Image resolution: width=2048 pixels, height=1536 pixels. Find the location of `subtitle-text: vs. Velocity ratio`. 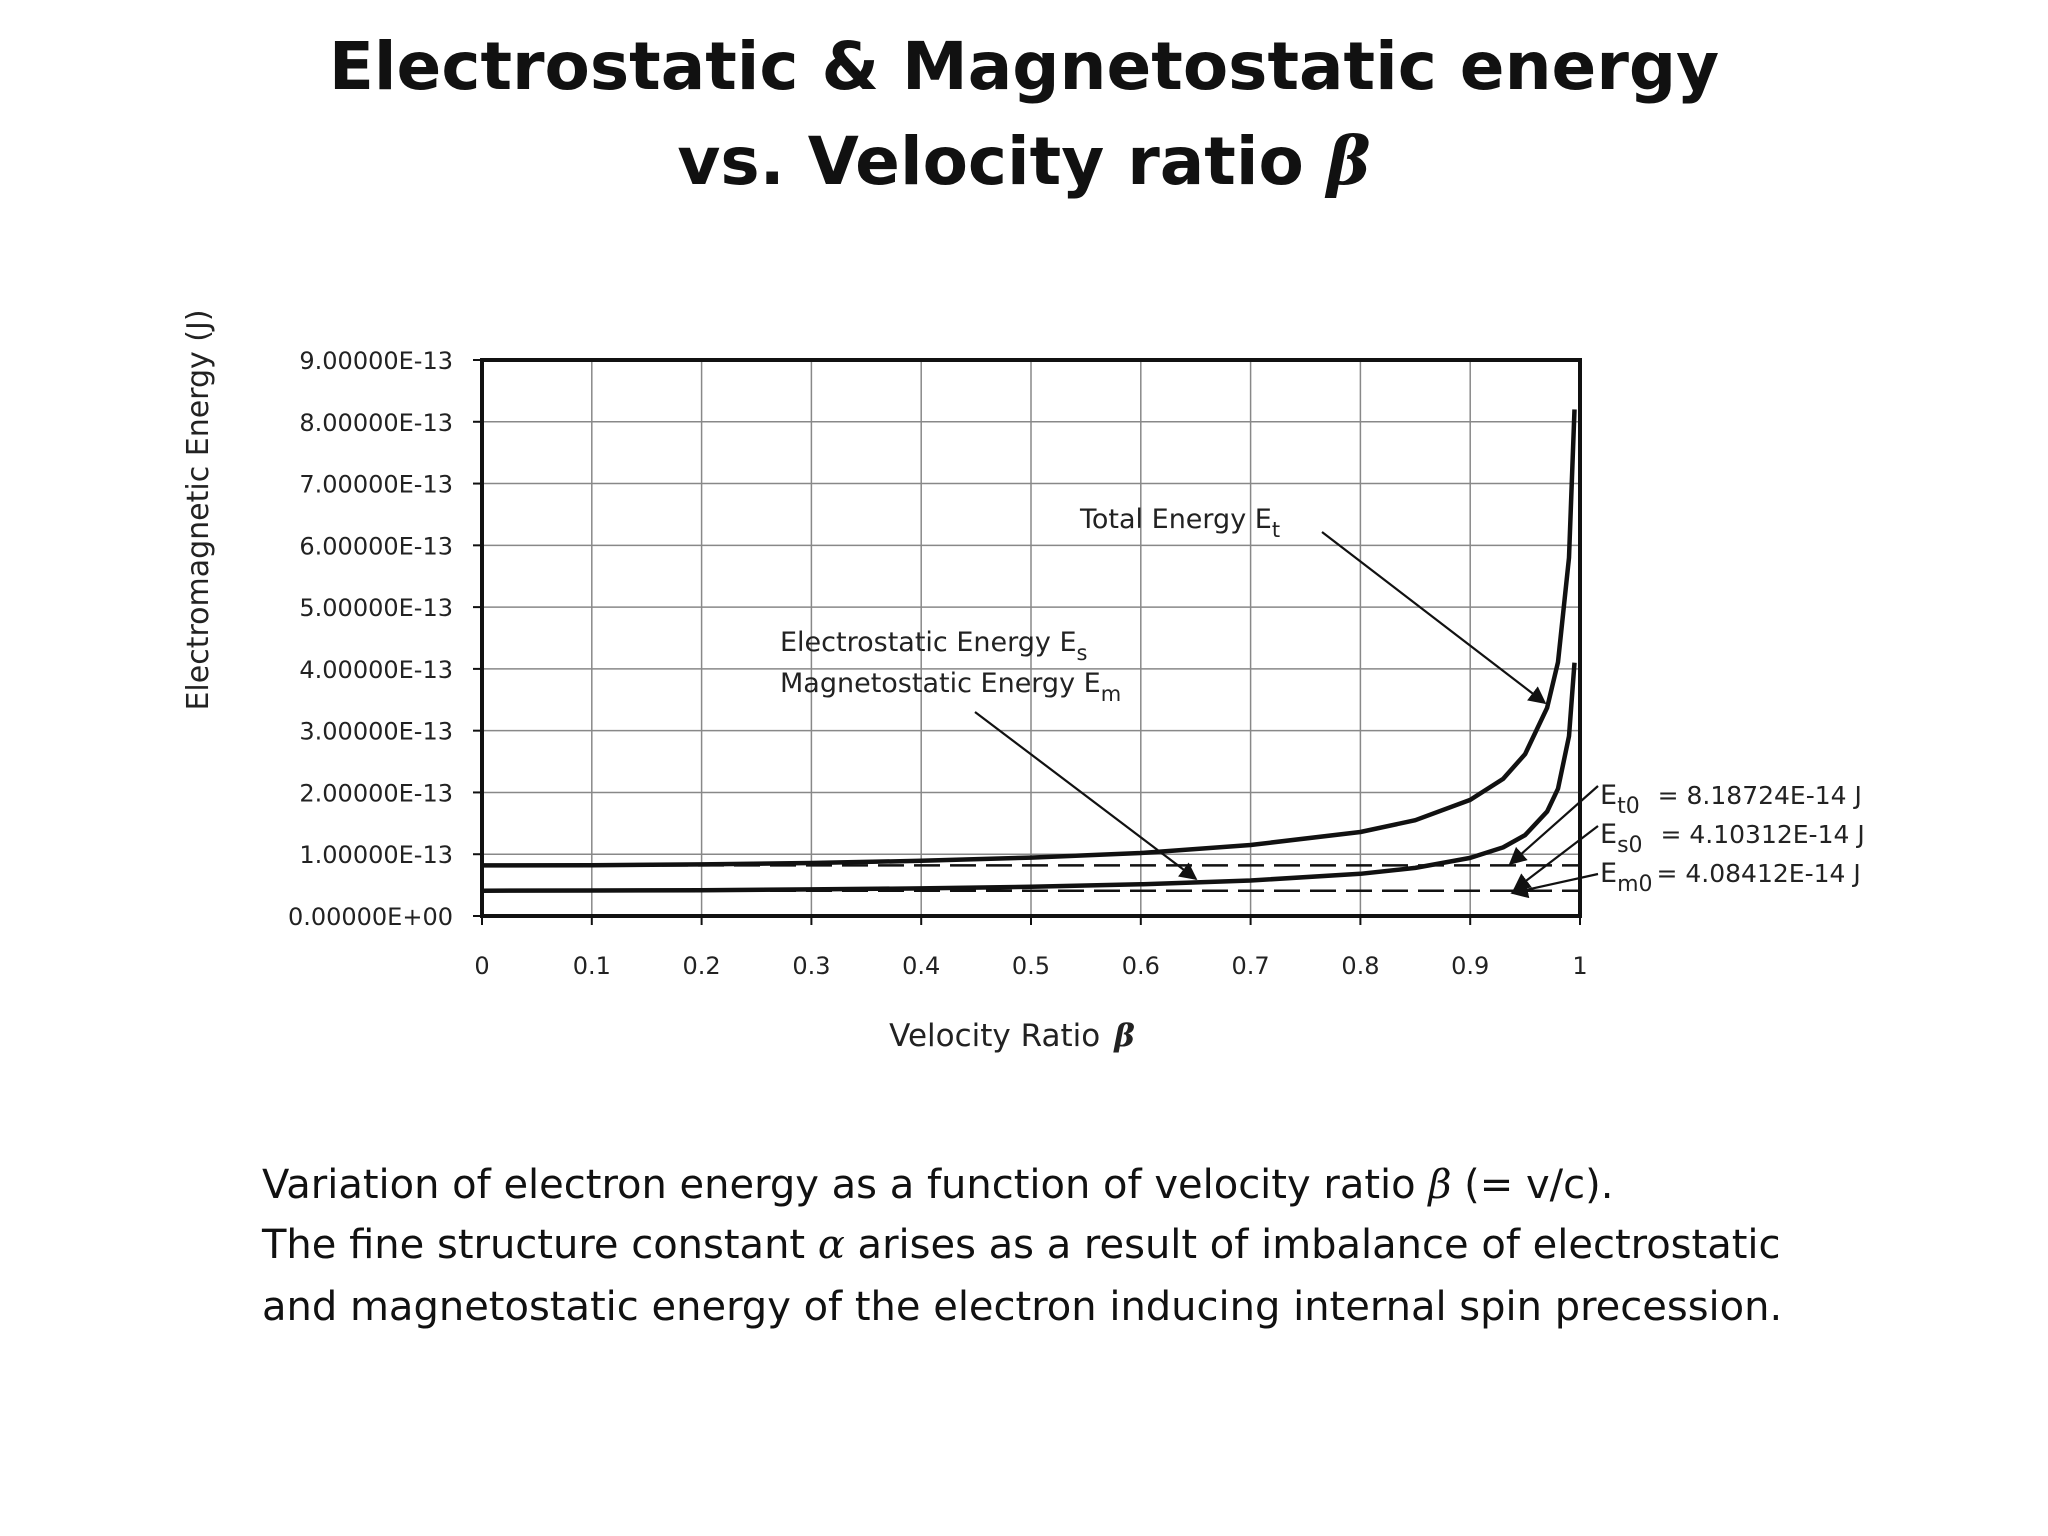

subtitle-text: vs. Velocity ratio is located at coordinates (1002, 161).